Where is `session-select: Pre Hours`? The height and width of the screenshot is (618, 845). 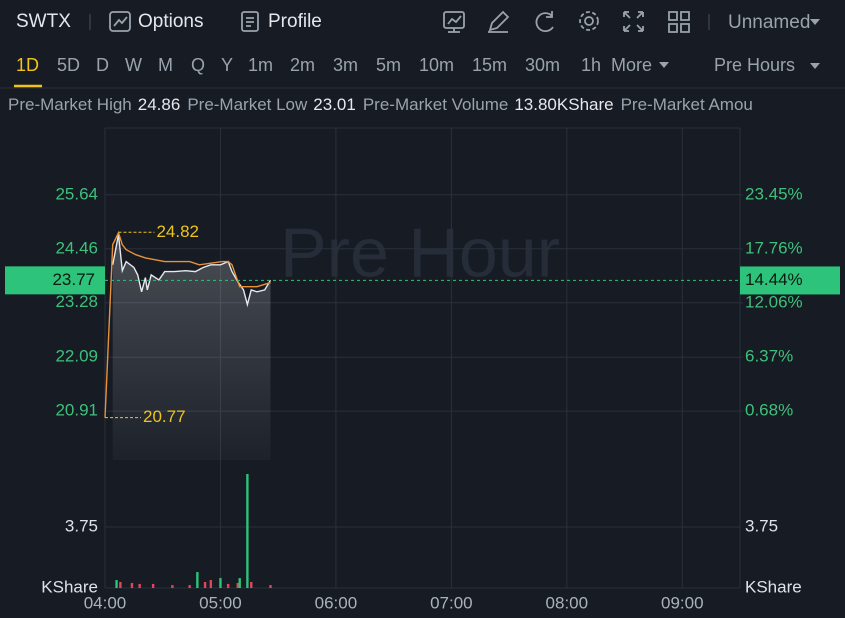 session-select: Pre Hours is located at coordinates (754, 65).